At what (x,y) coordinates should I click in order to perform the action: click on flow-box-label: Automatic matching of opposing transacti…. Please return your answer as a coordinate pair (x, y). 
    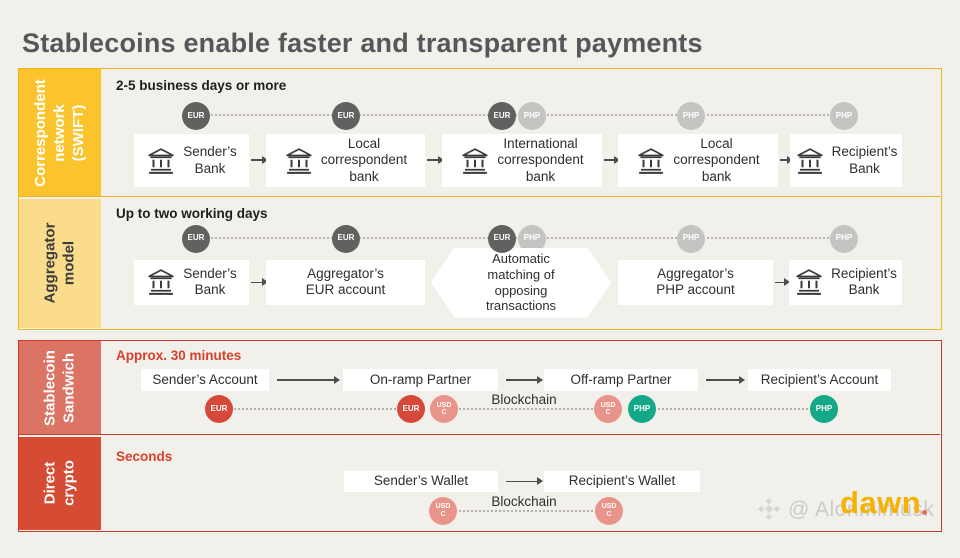
    Looking at the image, I should click on (521, 282).